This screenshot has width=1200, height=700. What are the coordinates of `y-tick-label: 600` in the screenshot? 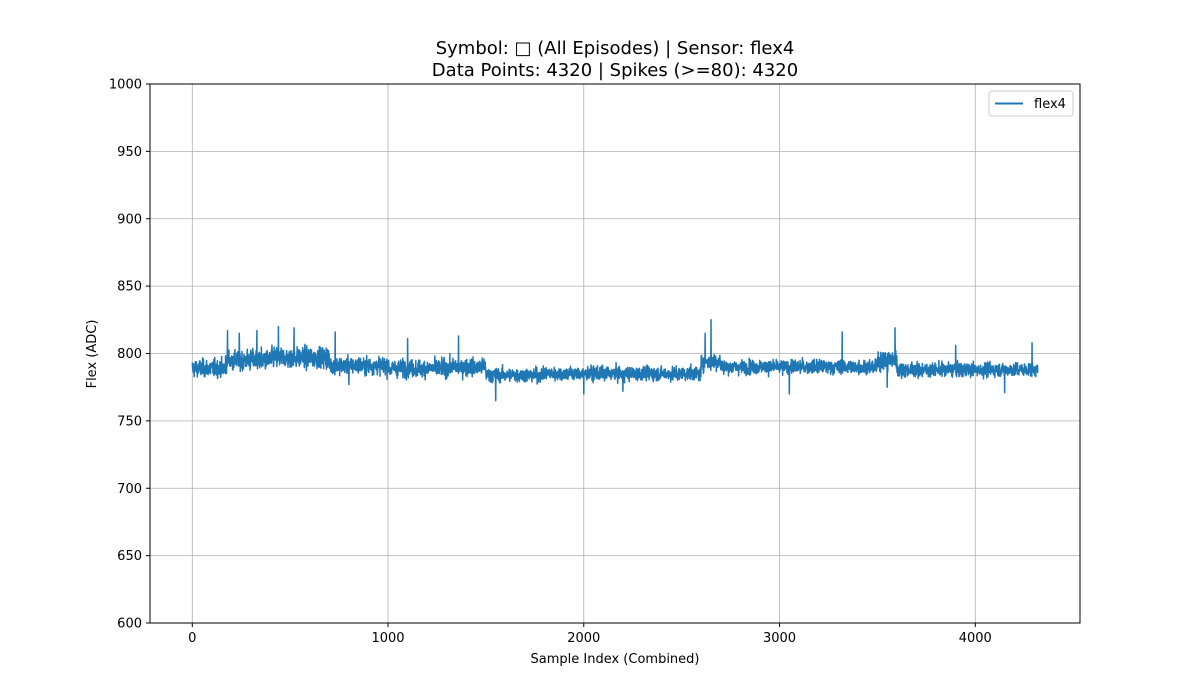 It's located at (129, 624).